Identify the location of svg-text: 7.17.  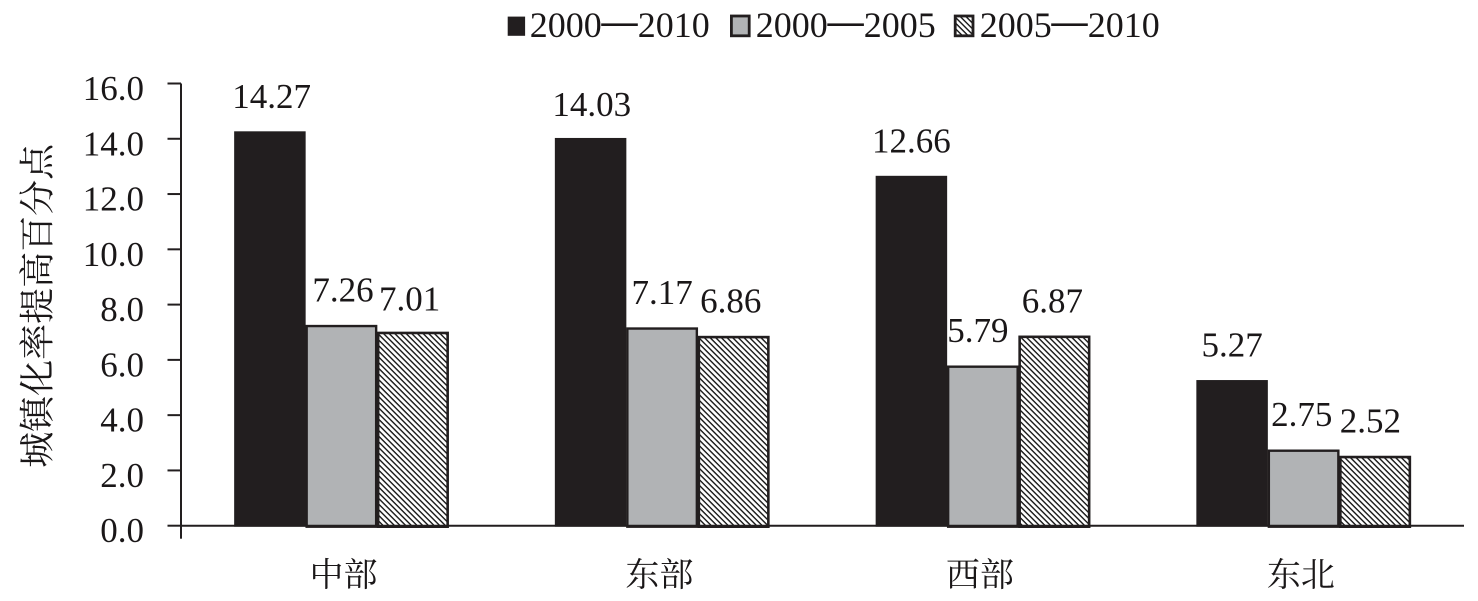
(661, 292).